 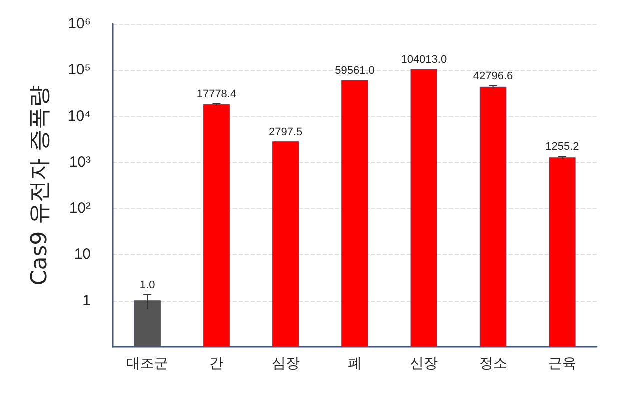 What do you see at coordinates (286, 364) in the screenshot?
I see `x-tick-label: 심장` at bounding box center [286, 364].